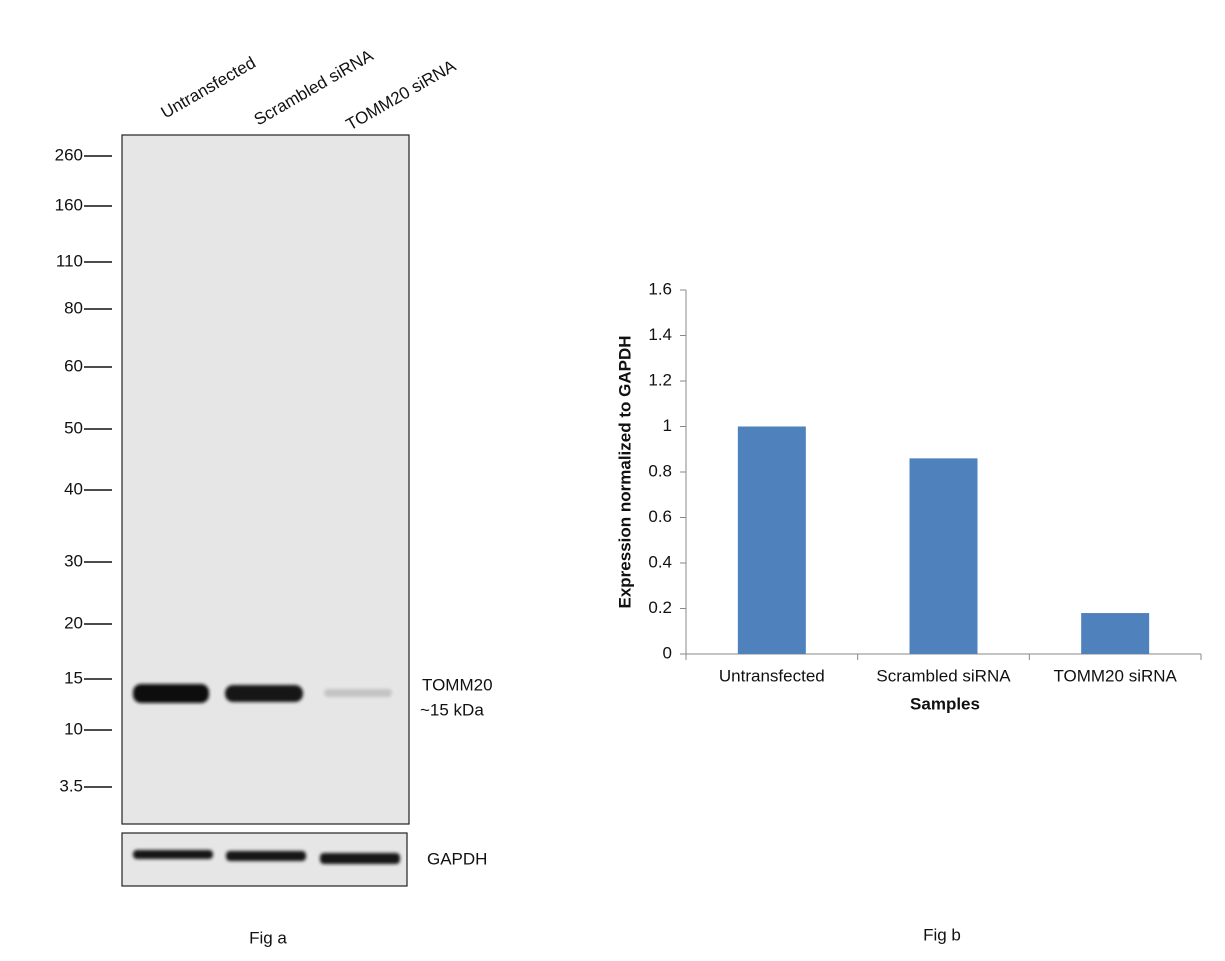 The height and width of the screenshot is (961, 1225). What do you see at coordinates (73, 677) in the screenshot?
I see `marker-label: 15` at bounding box center [73, 677].